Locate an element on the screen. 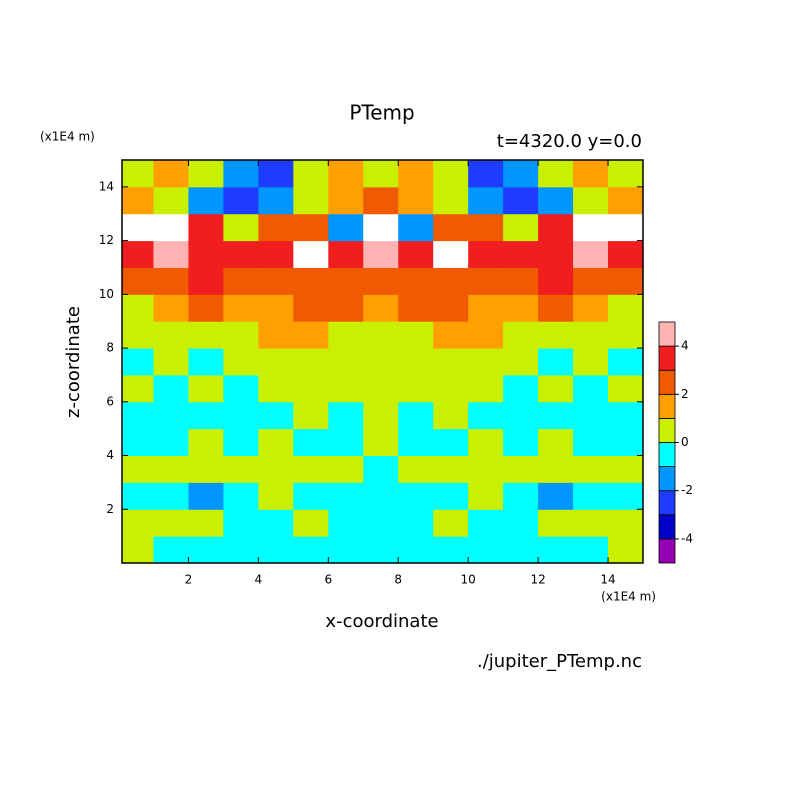  colorbar-tick-label: -2 is located at coordinates (687, 490).